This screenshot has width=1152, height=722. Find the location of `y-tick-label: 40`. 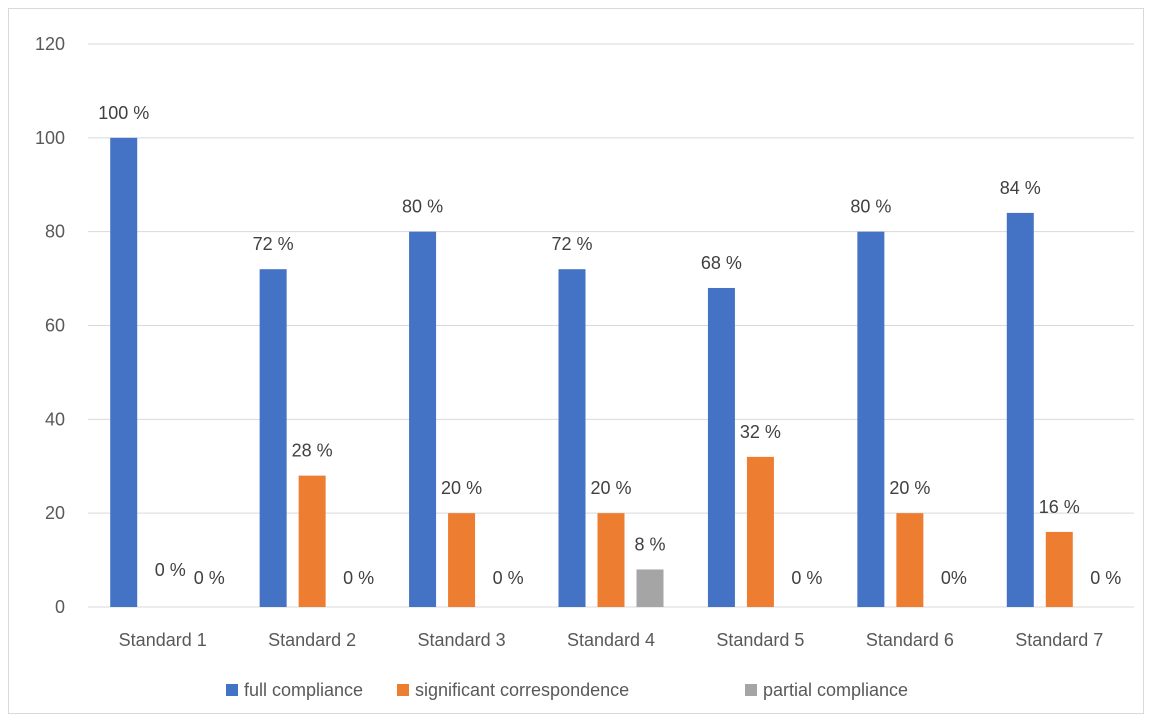

y-tick-label: 40 is located at coordinates (55, 419).